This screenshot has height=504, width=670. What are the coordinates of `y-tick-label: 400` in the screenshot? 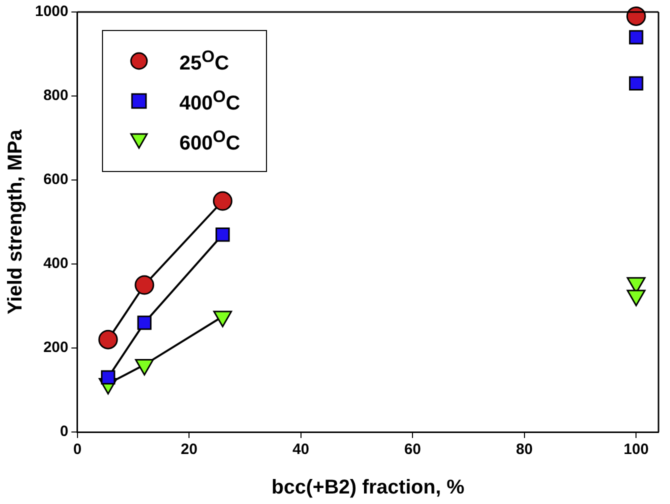 It's located at (55, 263).